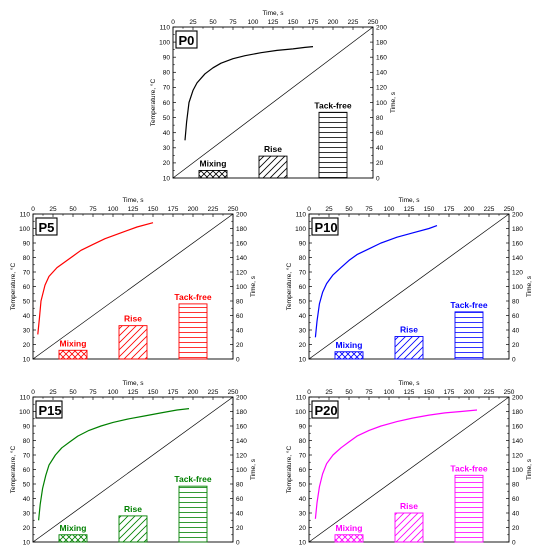 The width and height of the screenshot is (542, 550). What do you see at coordinates (273, 149) in the screenshot?
I see `bar-label-rise: Rise` at bounding box center [273, 149].